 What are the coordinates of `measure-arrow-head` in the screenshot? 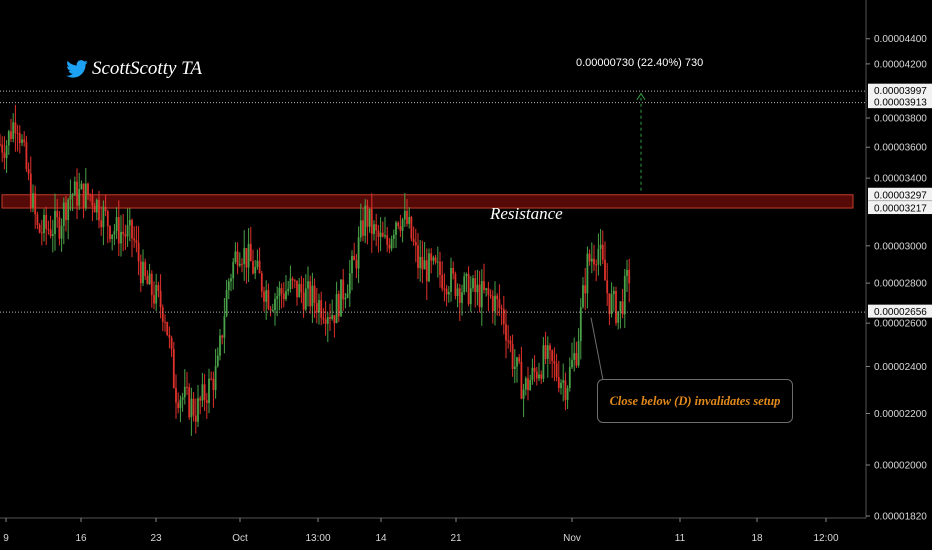 It's located at (641, 96).